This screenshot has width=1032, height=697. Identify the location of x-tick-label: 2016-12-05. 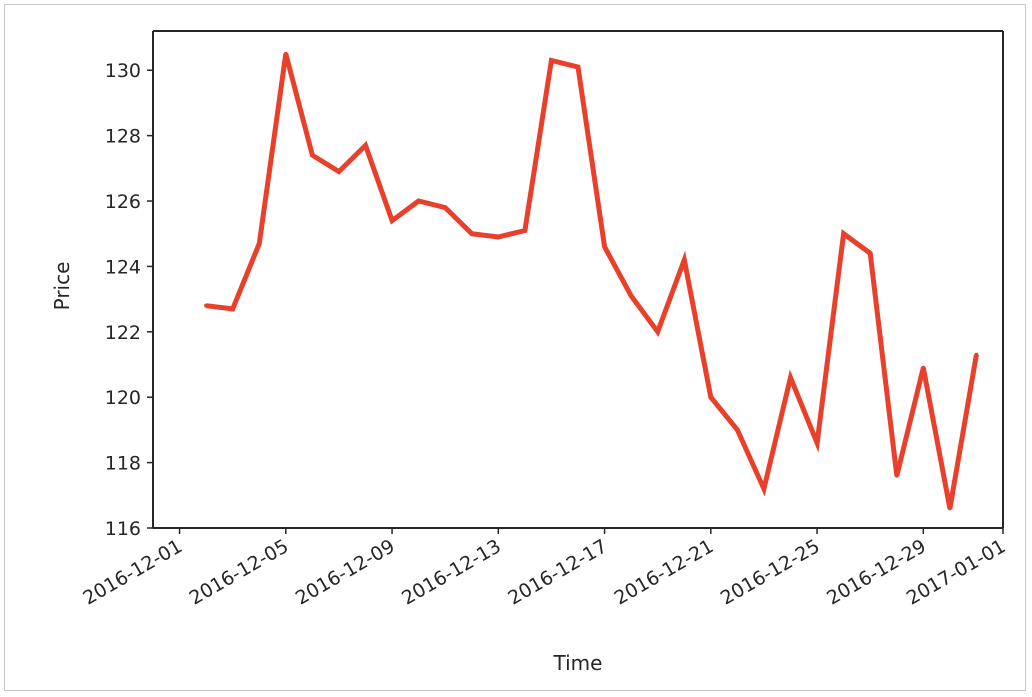
(239, 572).